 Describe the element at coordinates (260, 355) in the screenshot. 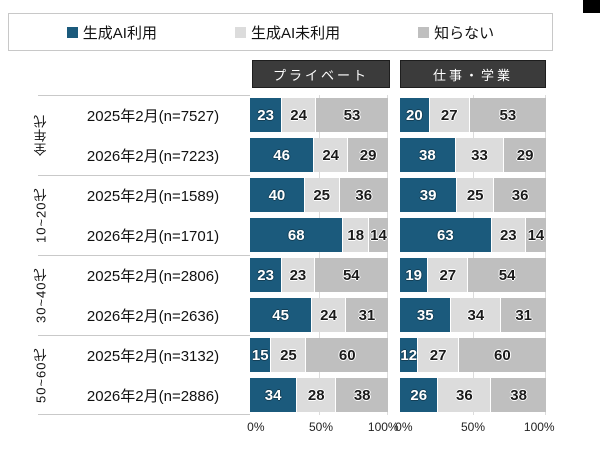

I see `bar-segment-生成AI利用: 15` at that location.